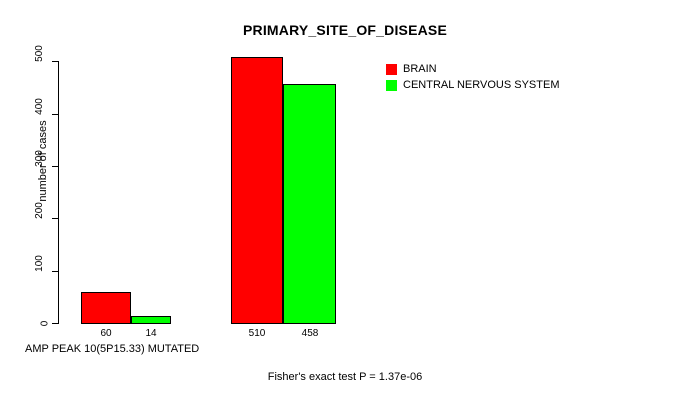 Image resolution: width=690 pixels, height=400 pixels. I want to click on legend-swatch-central-nervous-system-icon, so click(391, 85).